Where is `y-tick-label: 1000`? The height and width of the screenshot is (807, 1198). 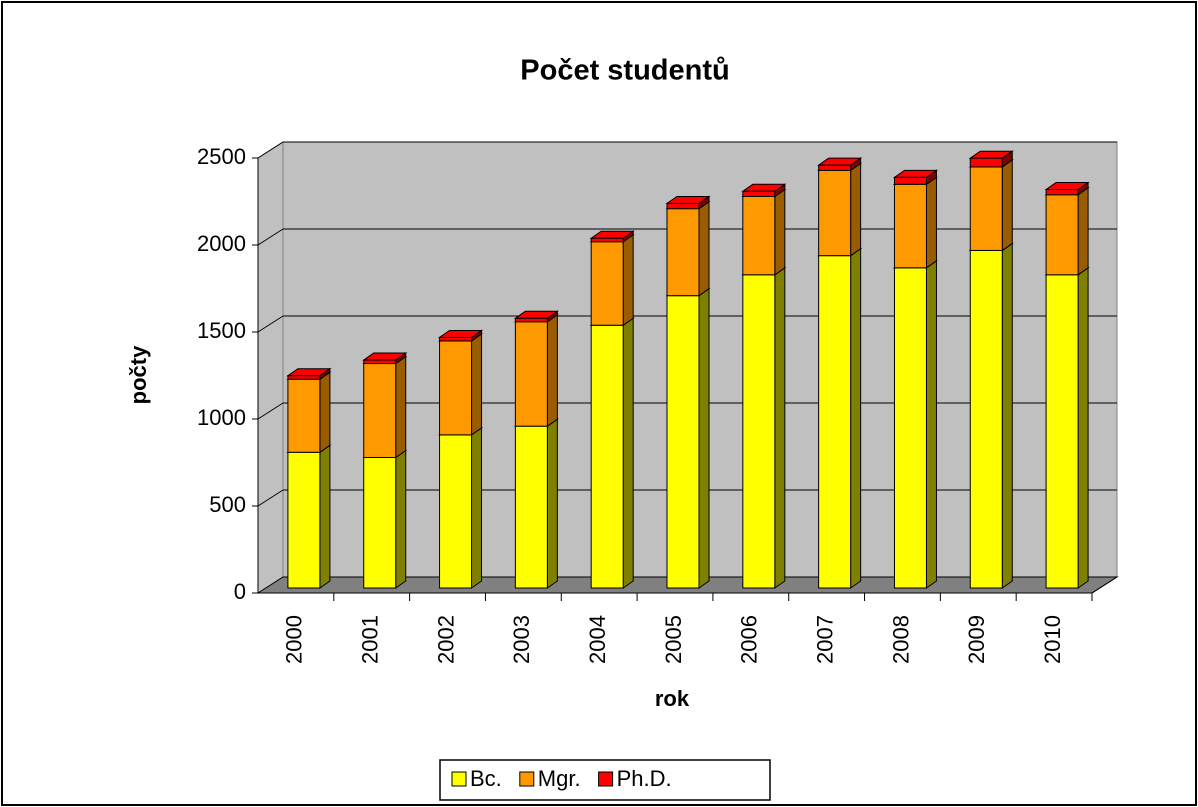 y-tick-label: 1000 is located at coordinates (221, 417).